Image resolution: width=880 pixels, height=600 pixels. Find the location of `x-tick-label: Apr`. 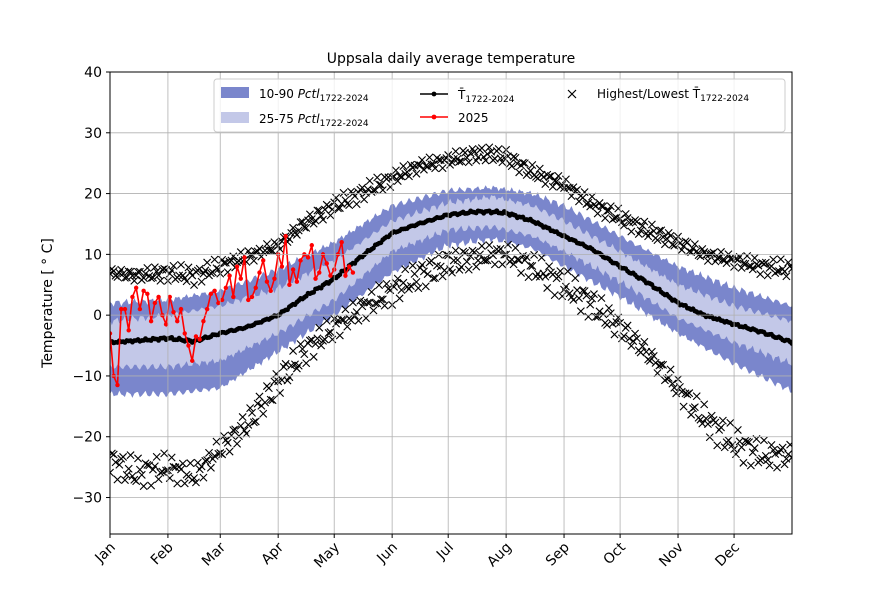

x-tick-label: Apr is located at coordinates (273, 553).